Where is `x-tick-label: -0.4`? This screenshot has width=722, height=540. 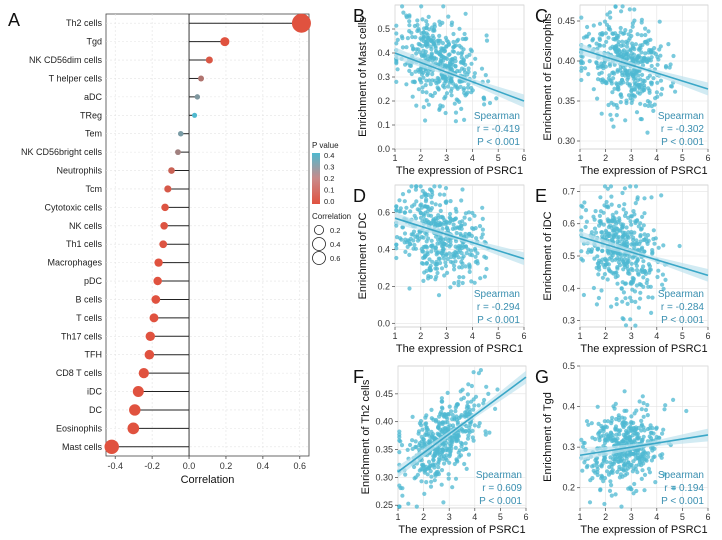
x-tick-label: -0.4 is located at coordinates (115, 466).